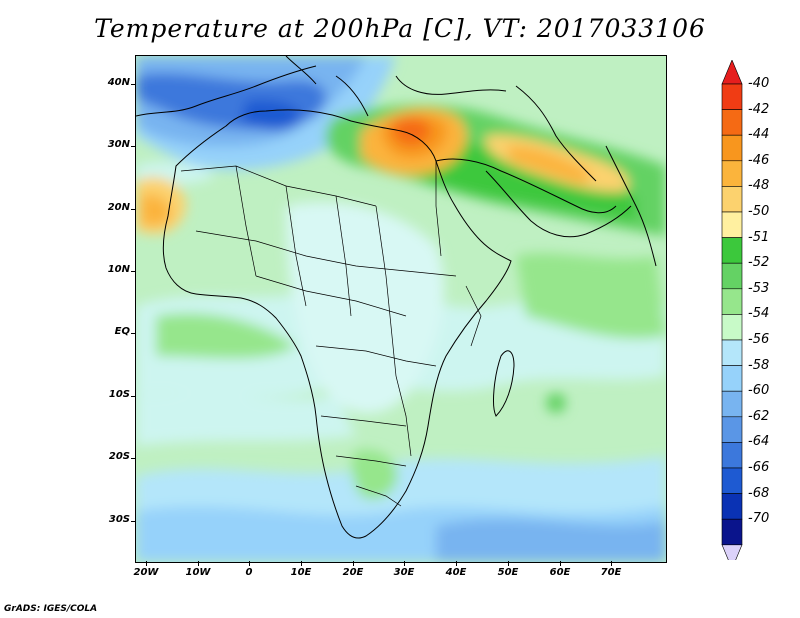  Describe the element at coordinates (759, 365) in the screenshot. I see `legend-label: -58` at that location.